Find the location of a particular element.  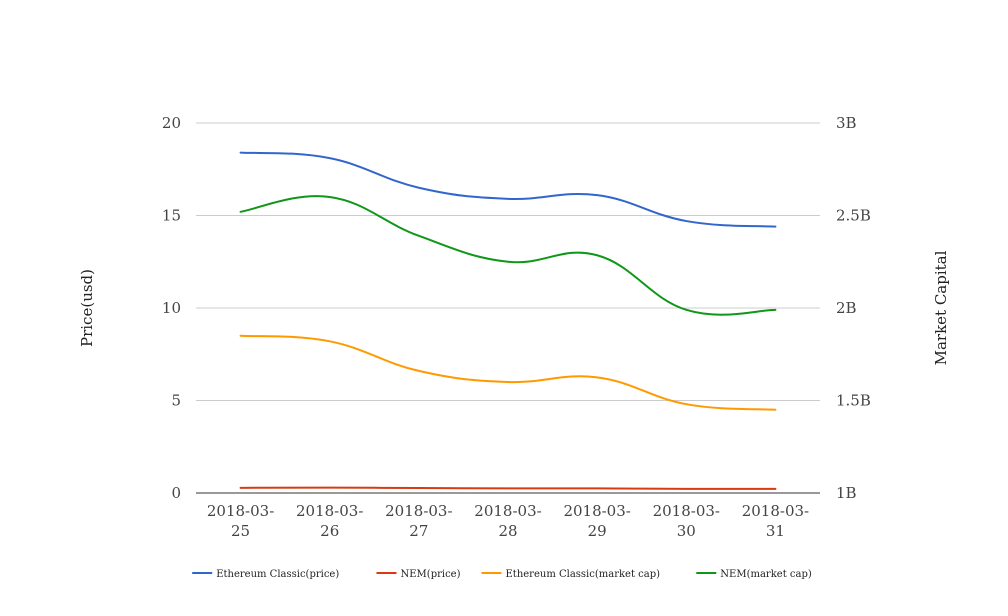

legend-item: NEM(market cap) is located at coordinates (754, 574).